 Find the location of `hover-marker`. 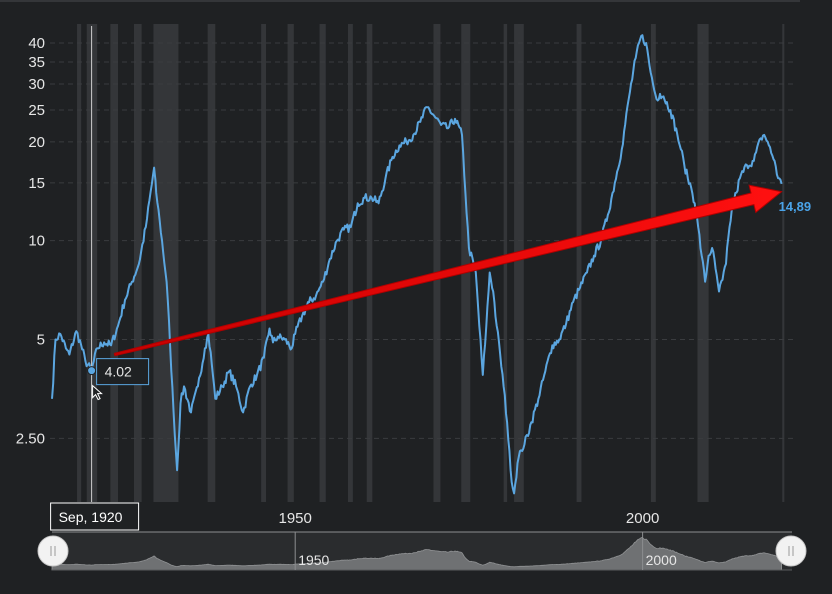

hover-marker is located at coordinates (92, 371).